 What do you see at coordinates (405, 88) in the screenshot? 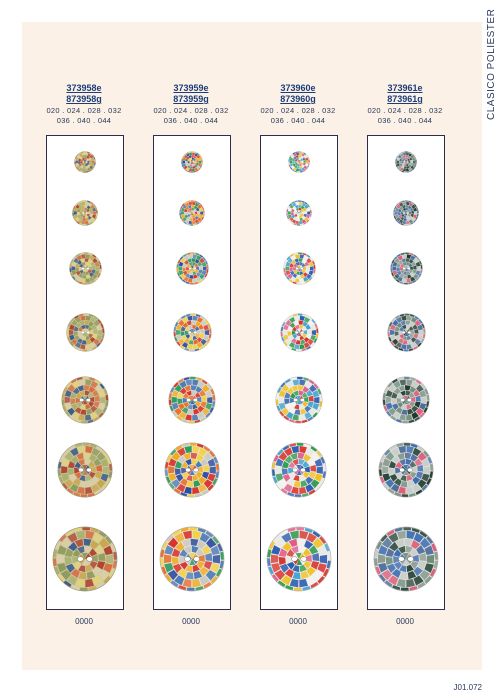
I see `product-code-e: 373961e` at bounding box center [405, 88].